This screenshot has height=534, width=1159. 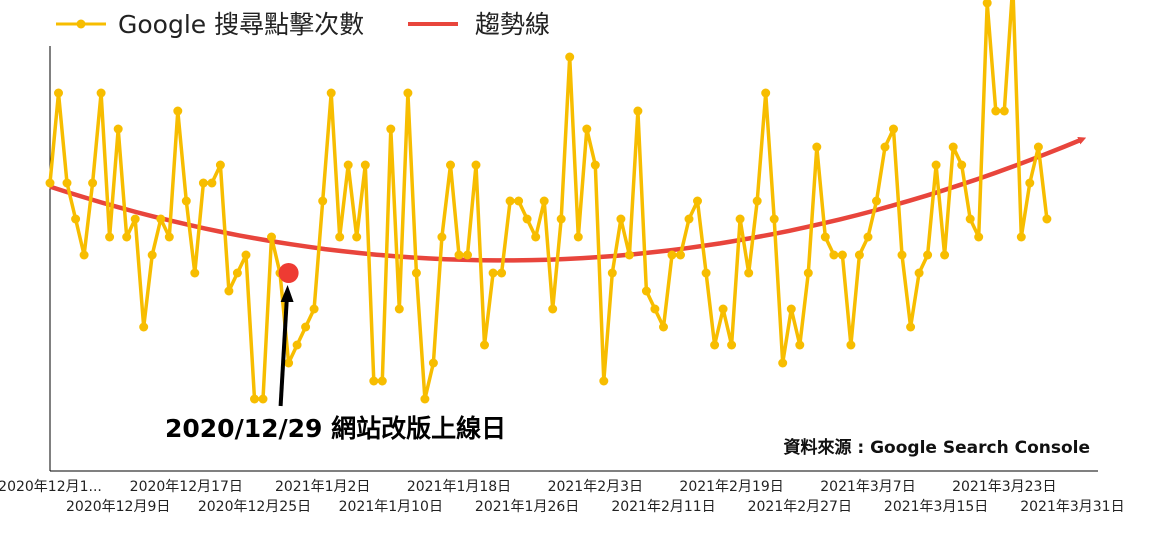 I want to click on legend: Google 搜尋點擊次數 趨勢線, so click(x=303, y=24).